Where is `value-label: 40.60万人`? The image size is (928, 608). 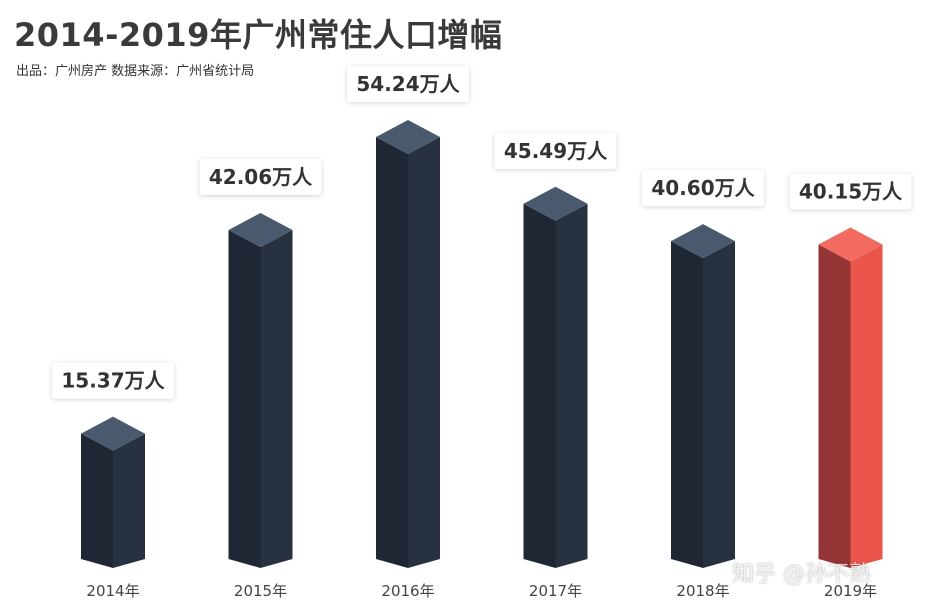 value-label: 40.60万人 is located at coordinates (703, 188).